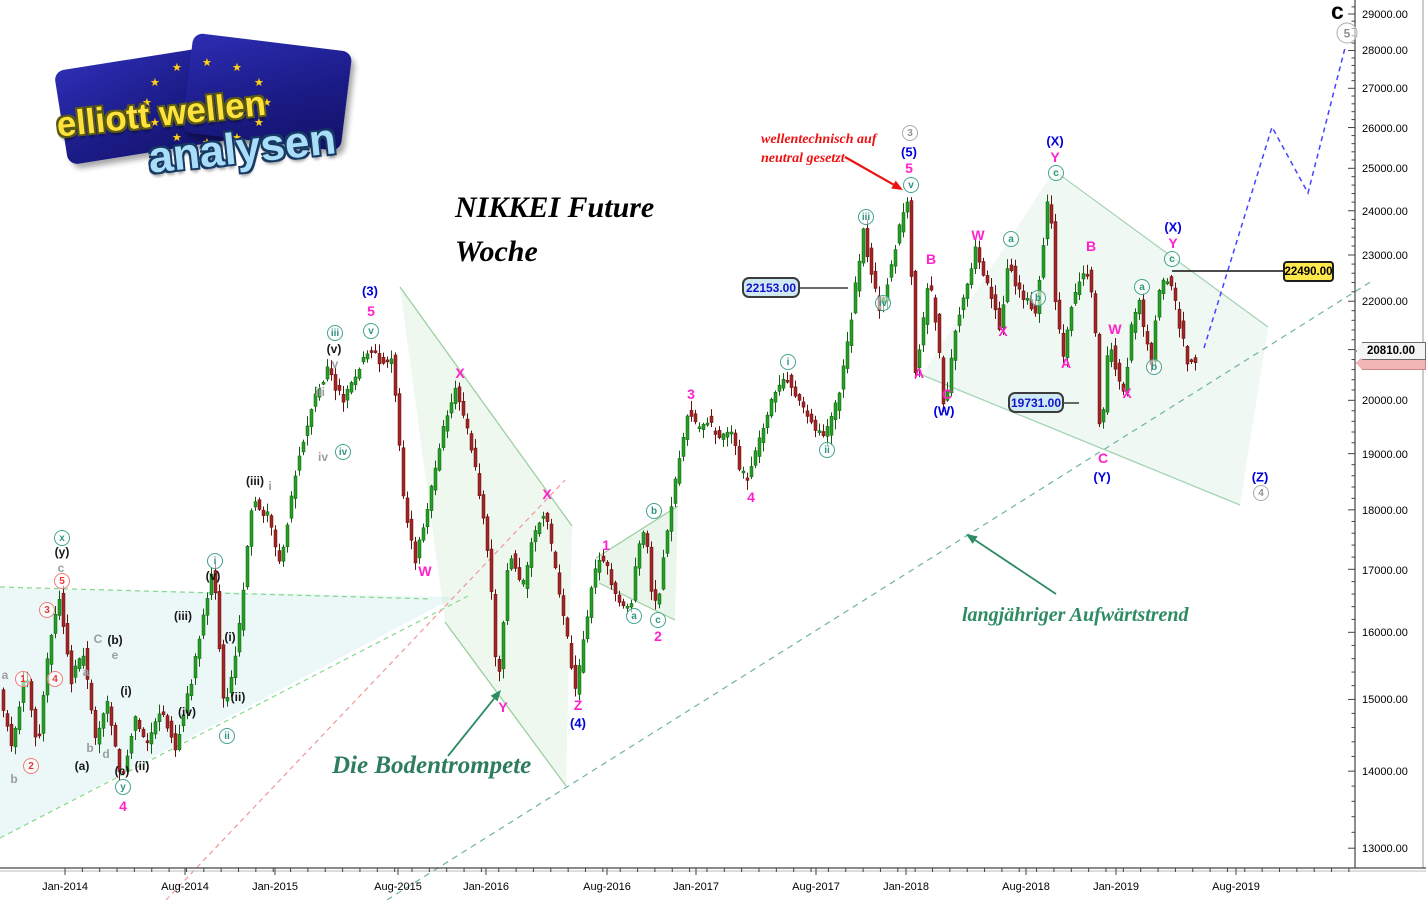 The height and width of the screenshot is (900, 1426). I want to click on svg-text: Aug-2014, so click(185, 887).